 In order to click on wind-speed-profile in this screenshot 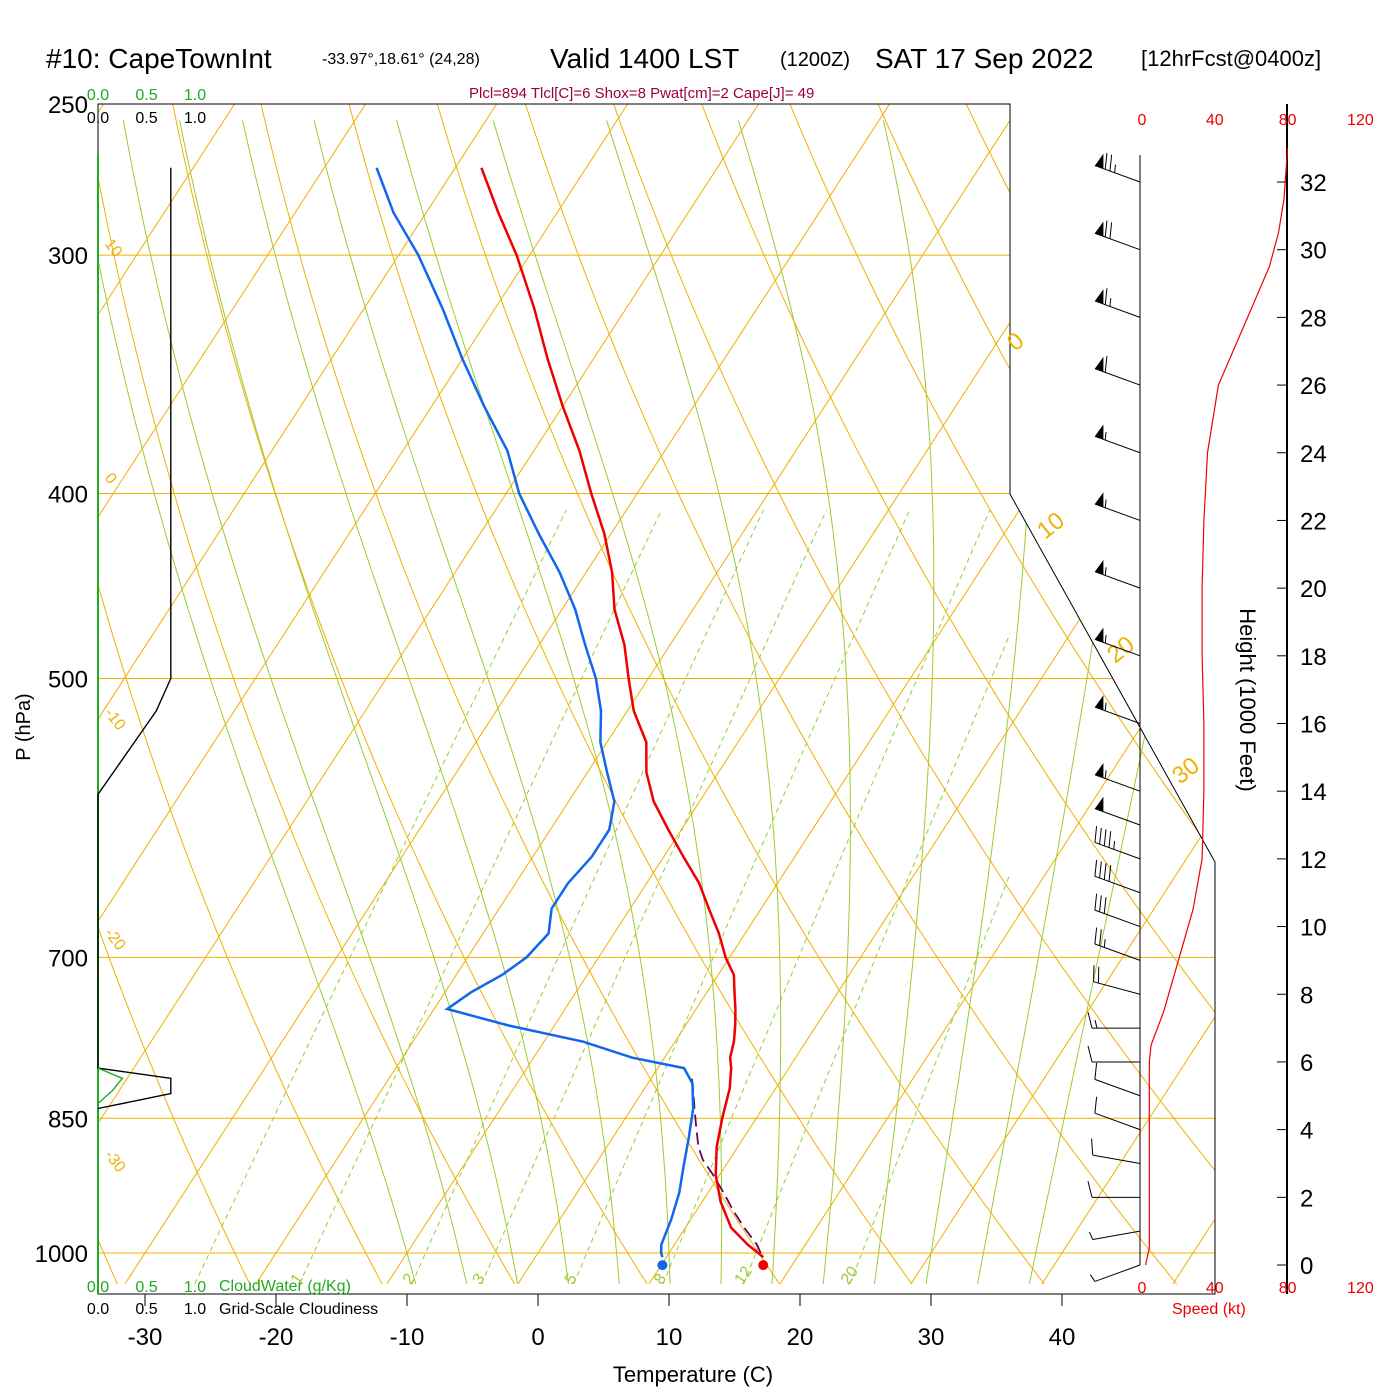, I will do `click(1217, 707)`.